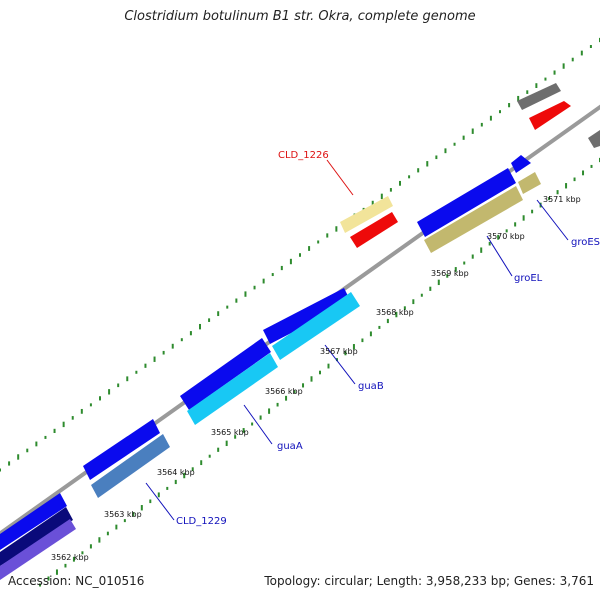  Describe the element at coordinates (539, 96) in the screenshot. I see `gene-arrow-gray` at that location.